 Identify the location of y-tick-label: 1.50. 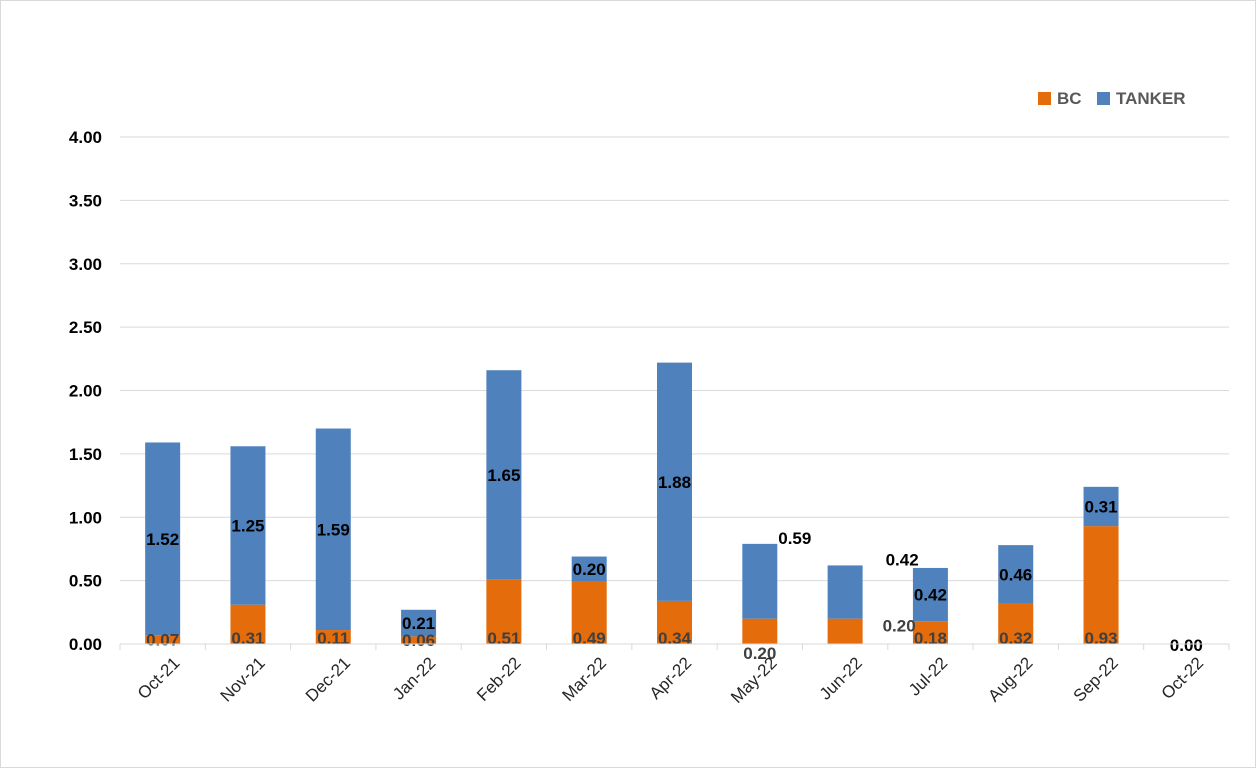
(85, 454).